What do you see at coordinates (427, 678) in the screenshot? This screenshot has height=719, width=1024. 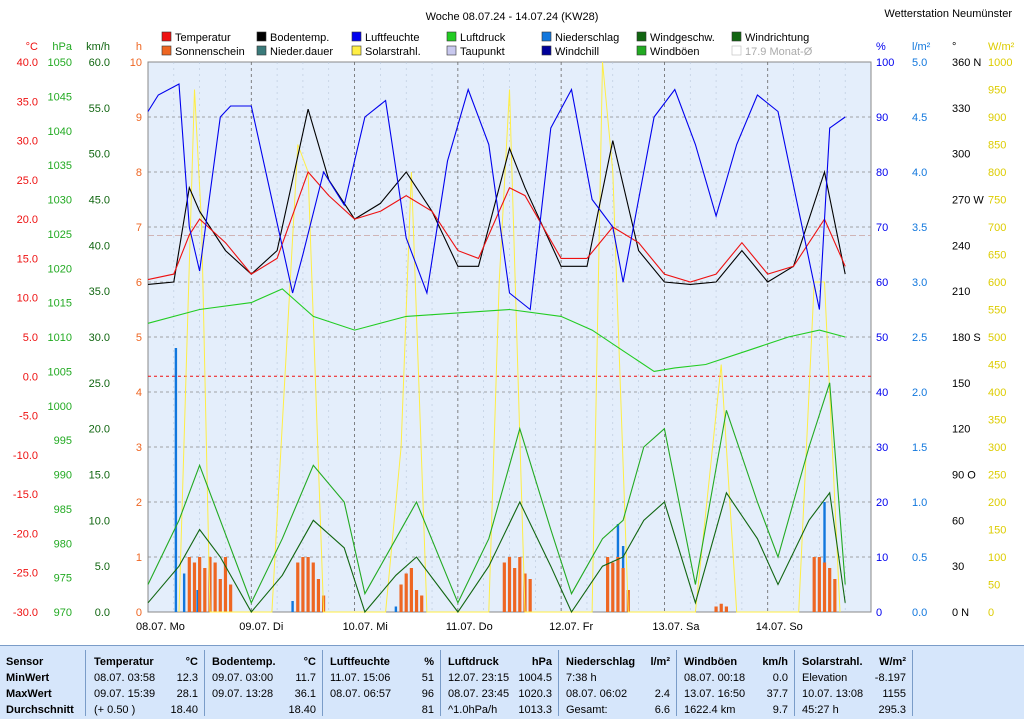 I see `stats-value: 51` at bounding box center [427, 678].